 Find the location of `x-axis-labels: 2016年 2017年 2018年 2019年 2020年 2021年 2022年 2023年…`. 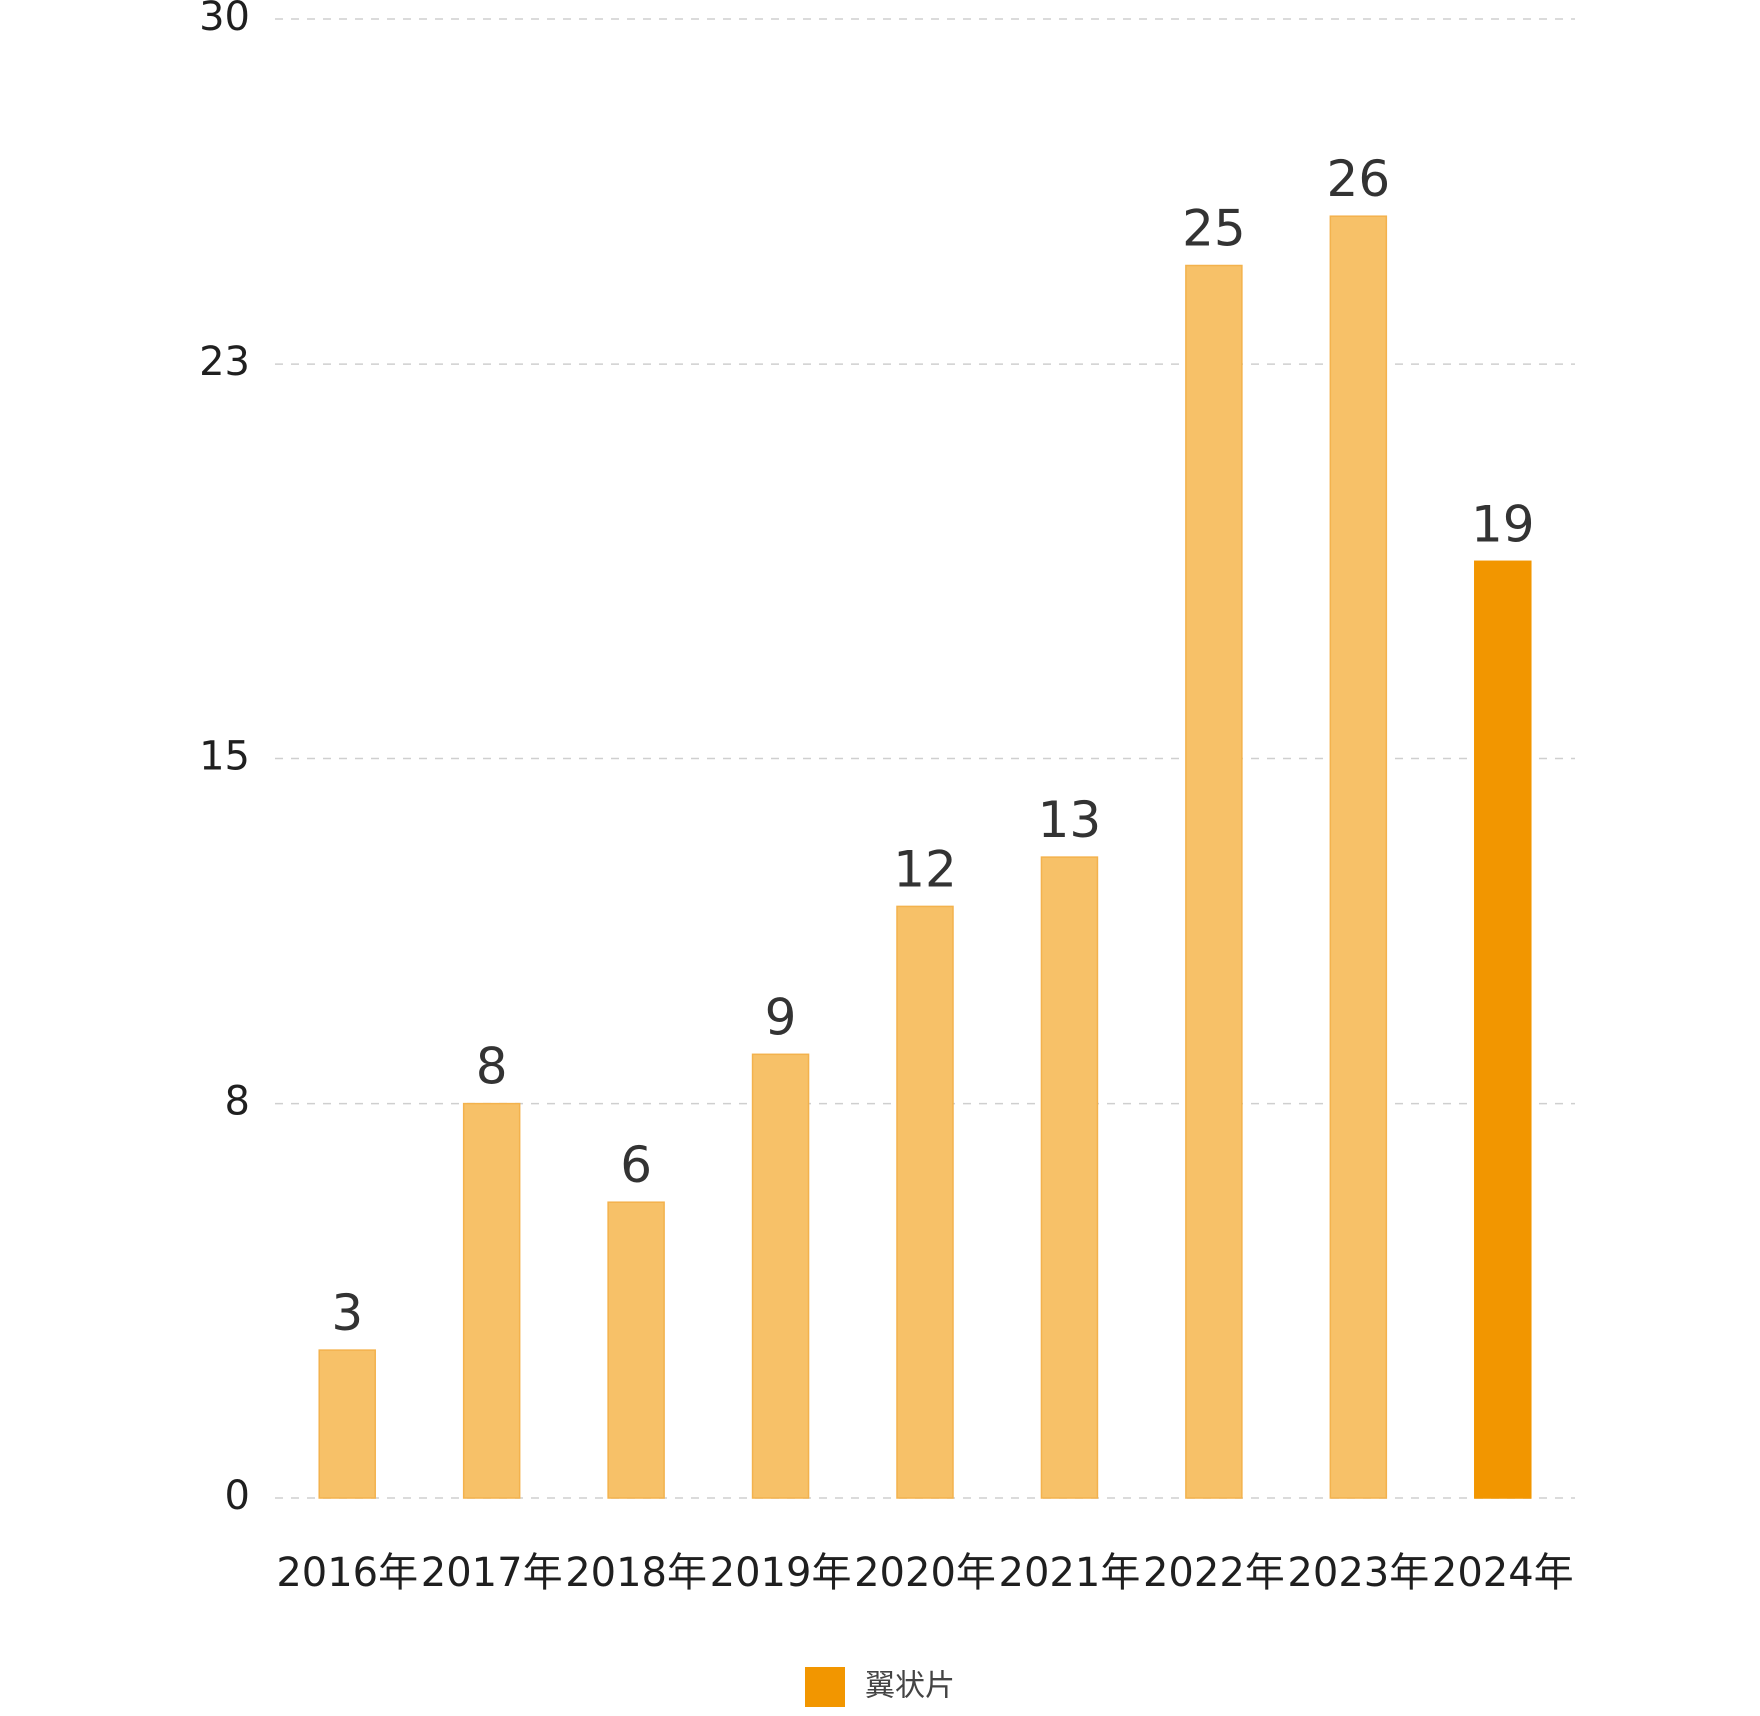

x-axis-labels: 2016年 2017年 2018年 2019年 2020年 2021年 2022年 2023年… is located at coordinates (924, 1573).